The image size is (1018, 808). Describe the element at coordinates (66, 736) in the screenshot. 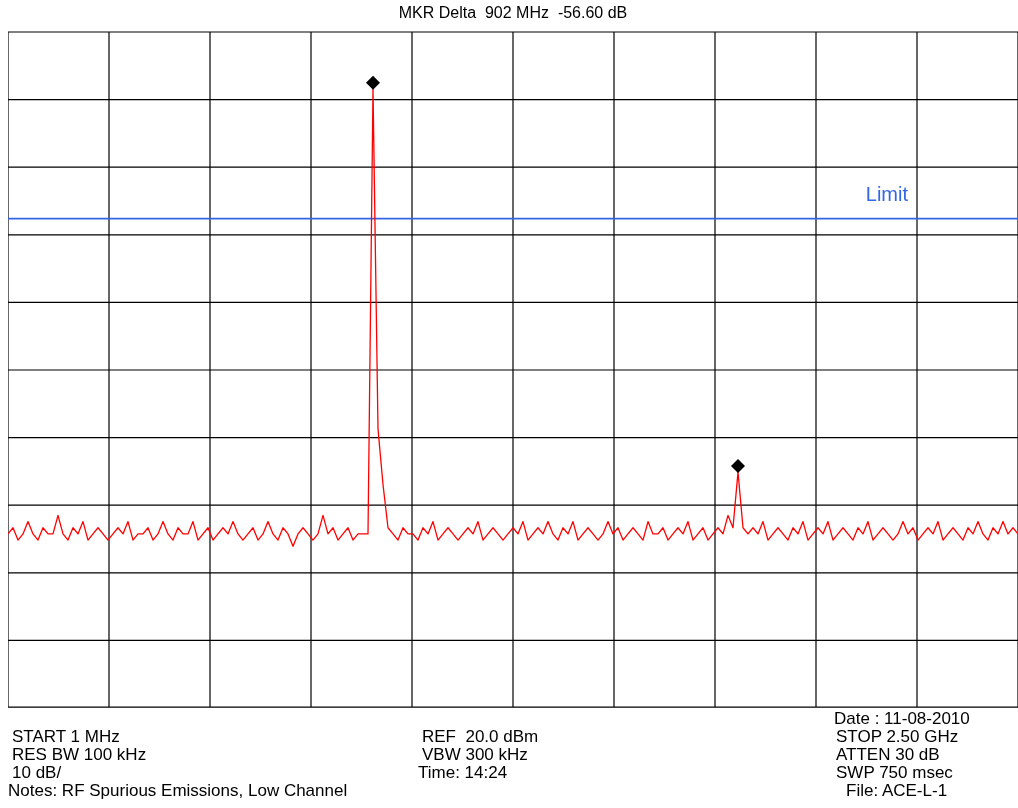

I see `text: START 1 MHz` at that location.